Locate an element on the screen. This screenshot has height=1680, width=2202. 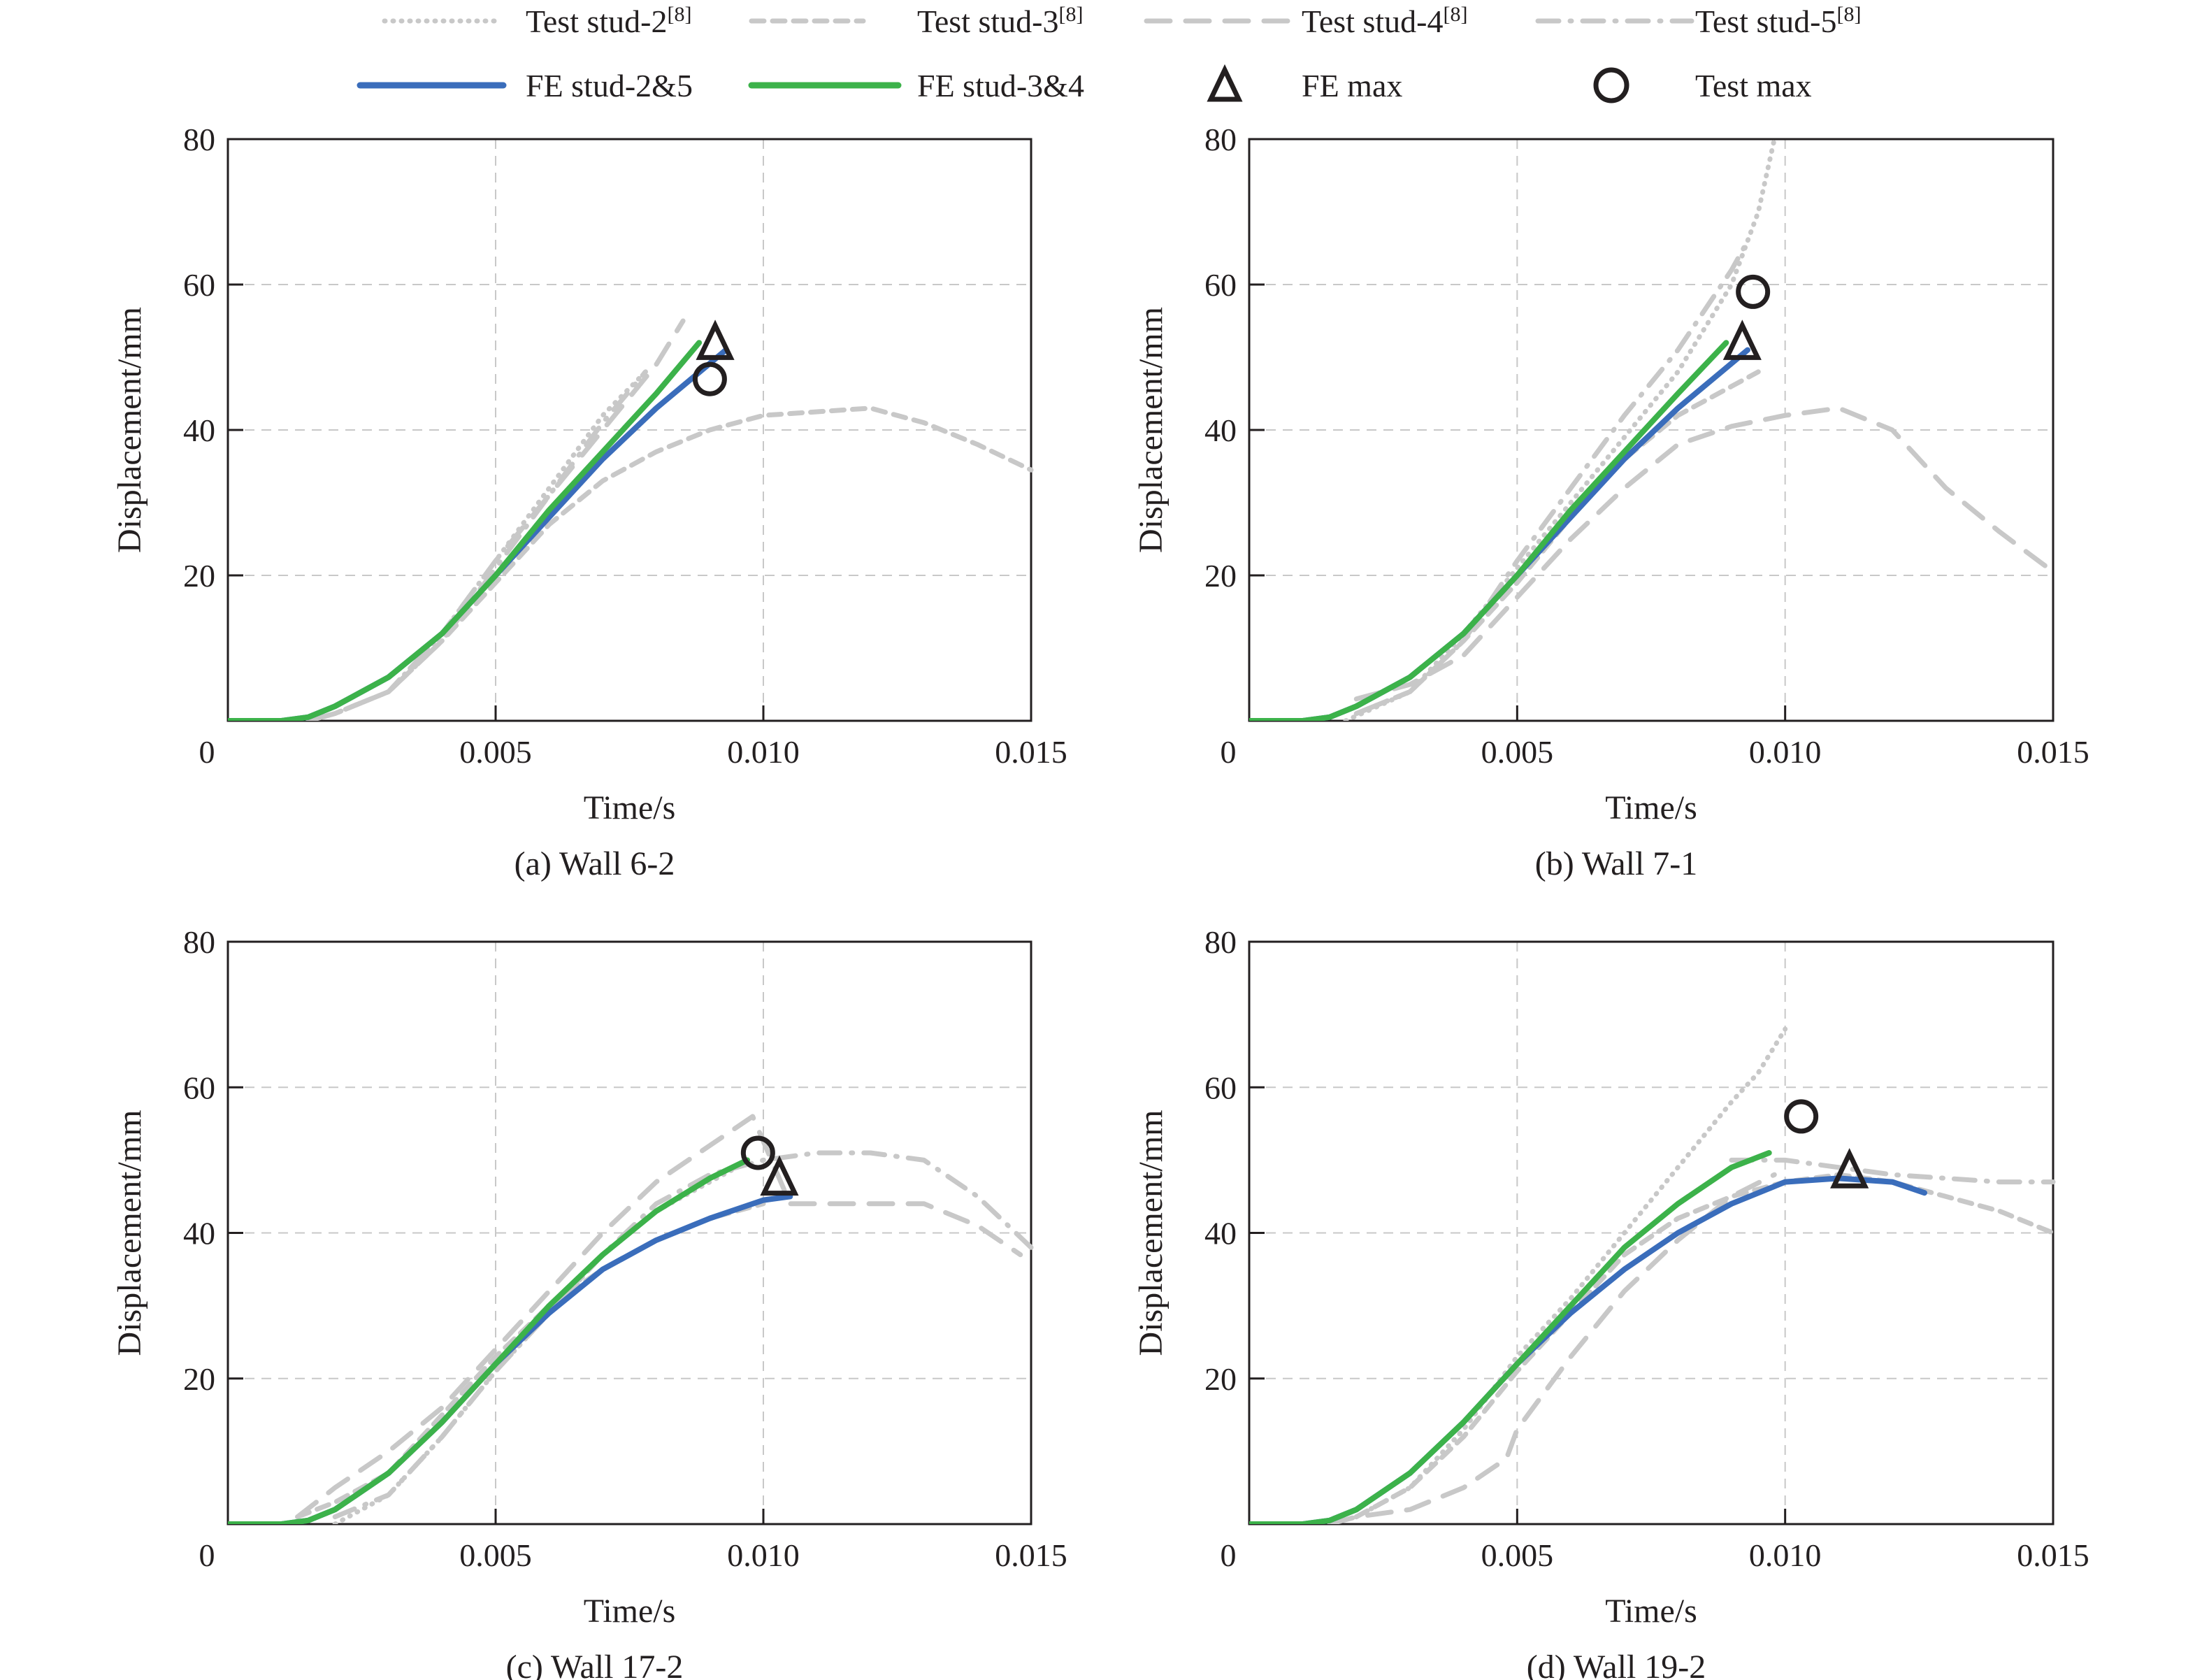
legend-item: Test stud-3[8] is located at coordinates (916, 21).